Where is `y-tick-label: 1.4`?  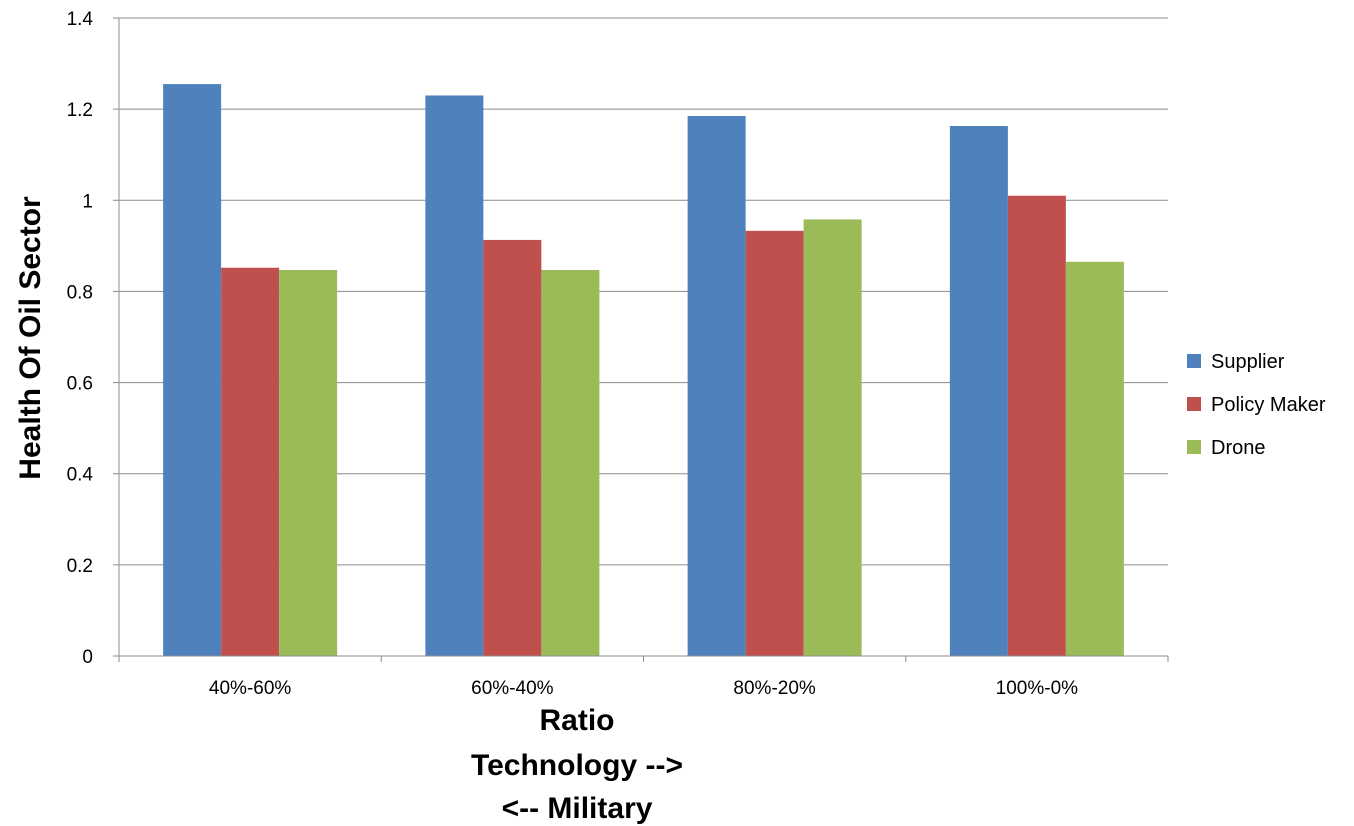 y-tick-label: 1.4 is located at coordinates (80, 19).